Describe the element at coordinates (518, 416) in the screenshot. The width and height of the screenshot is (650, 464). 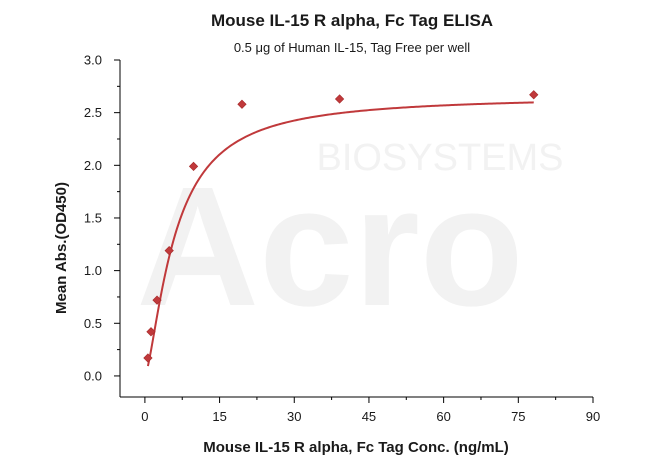
I see `x-tick-label: 75` at that location.